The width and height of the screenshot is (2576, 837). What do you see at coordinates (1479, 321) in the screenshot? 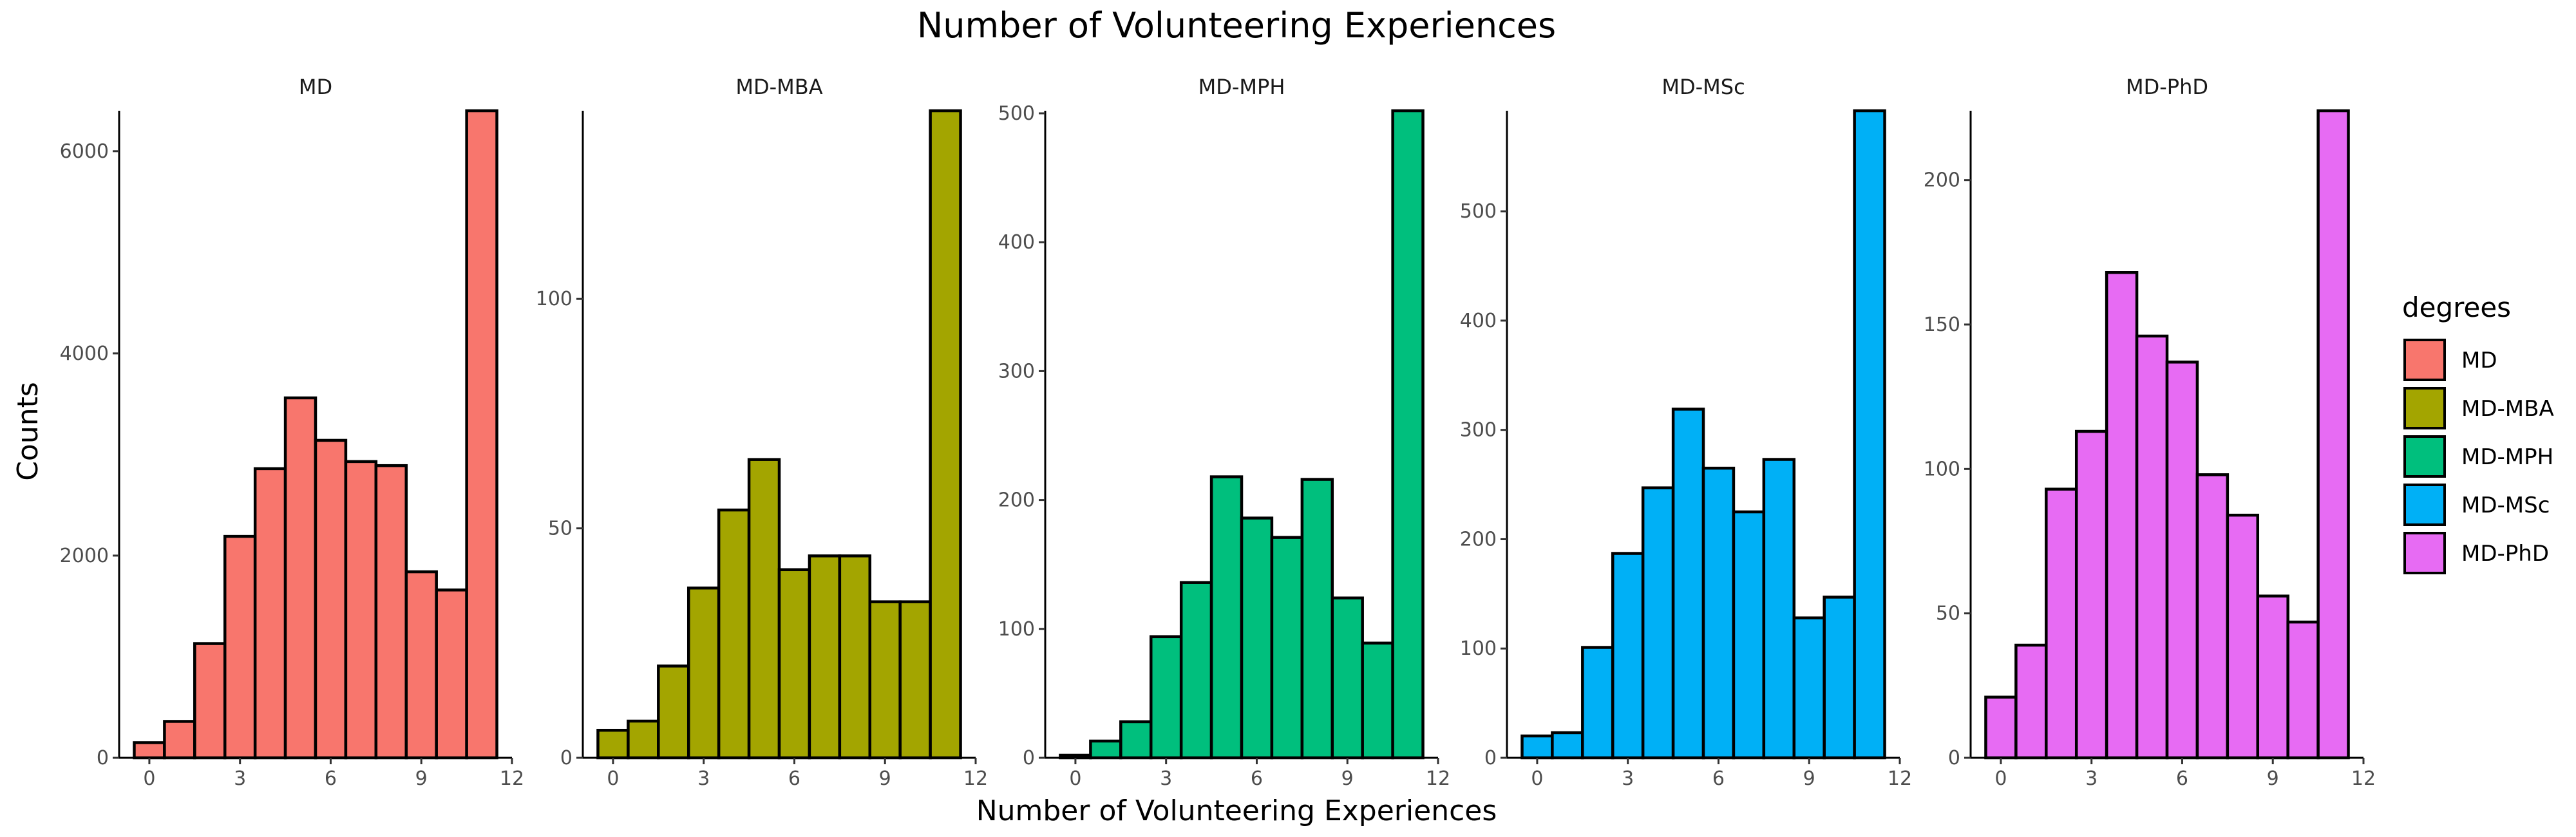
I see `y-tick-label: 400` at bounding box center [1479, 321].